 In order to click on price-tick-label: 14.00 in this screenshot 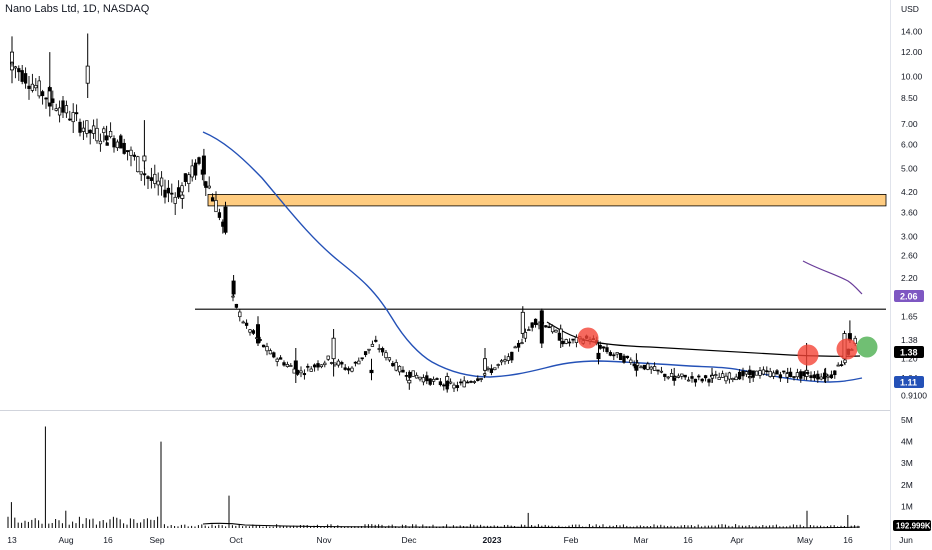, I will do `click(912, 32)`.